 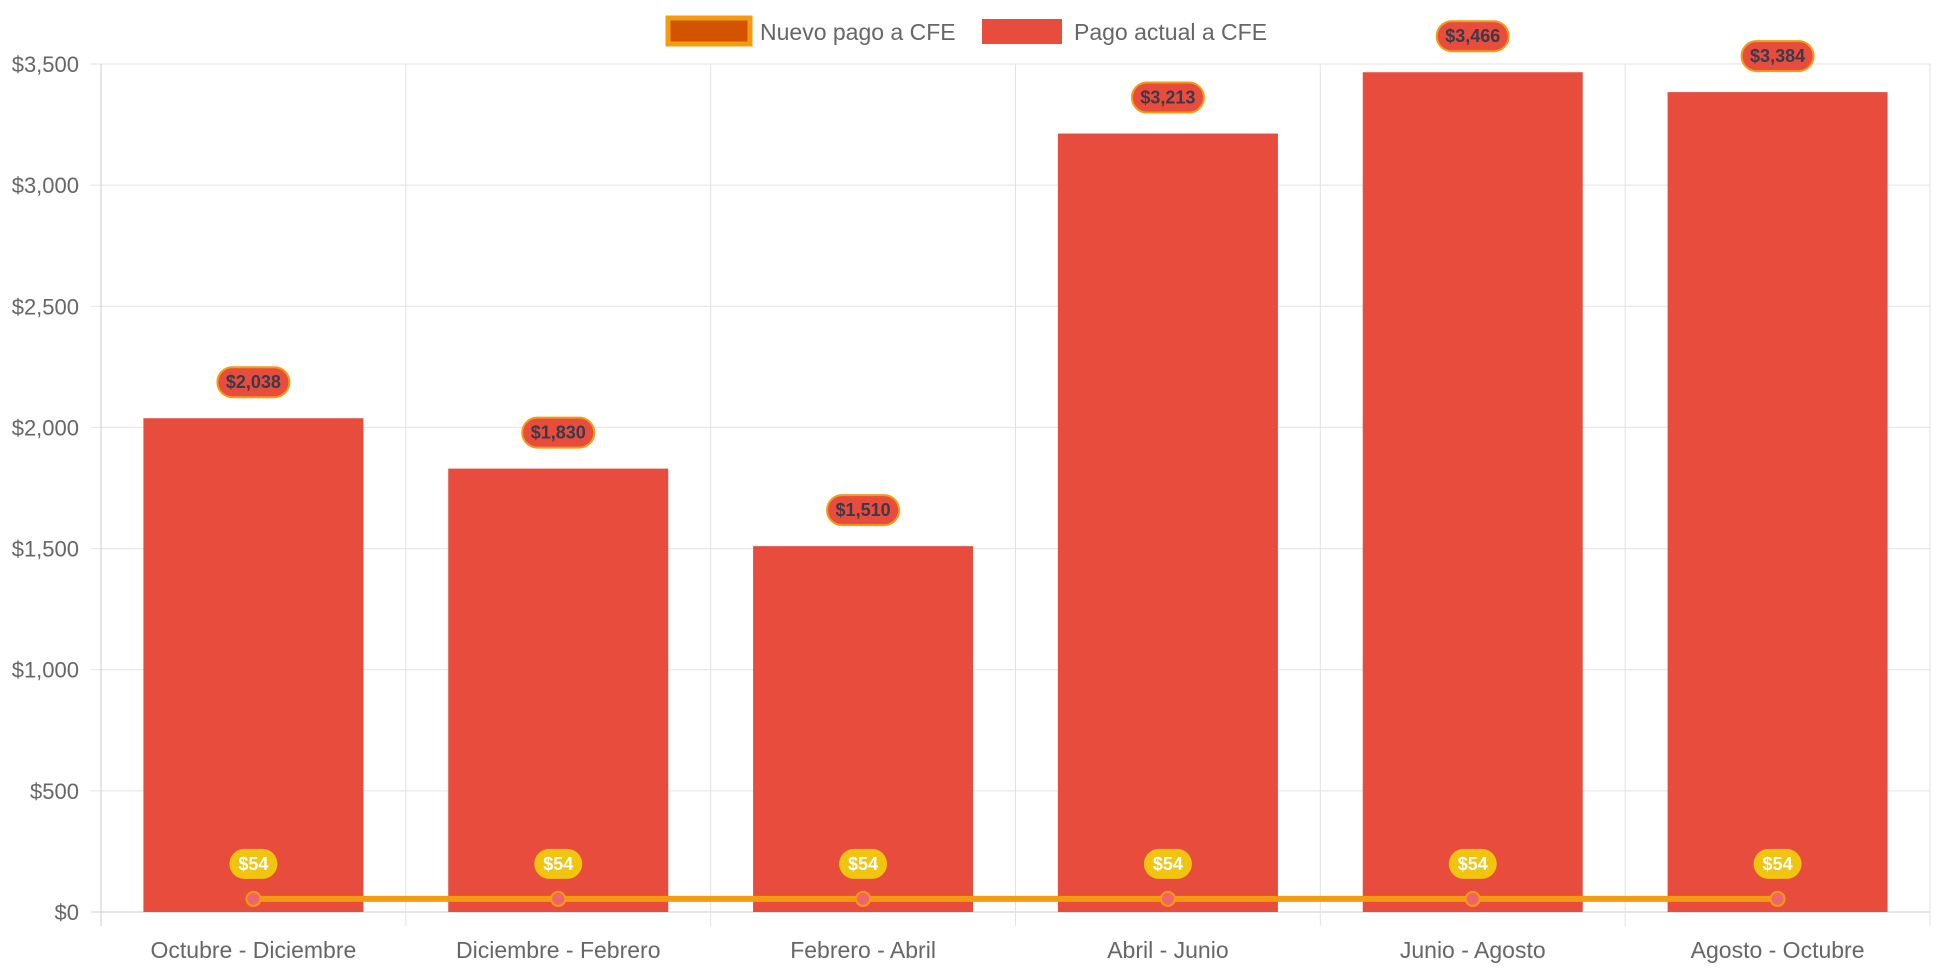 What do you see at coordinates (1778, 950) in the screenshot?
I see `x-tick-label: Agosto - Octubre` at bounding box center [1778, 950].